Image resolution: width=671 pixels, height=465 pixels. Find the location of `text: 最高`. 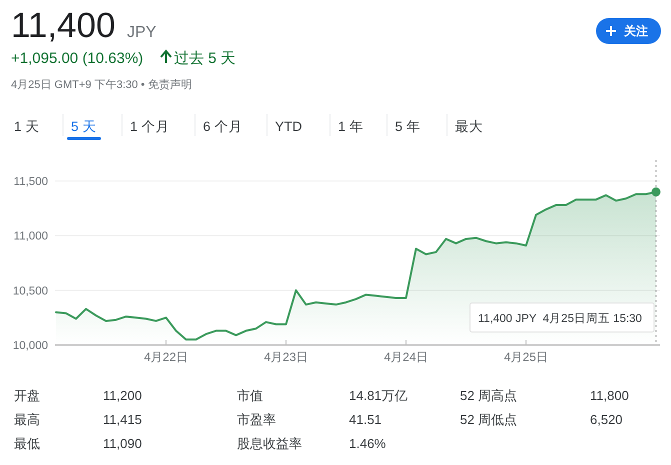

text: 最高 is located at coordinates (27, 419).